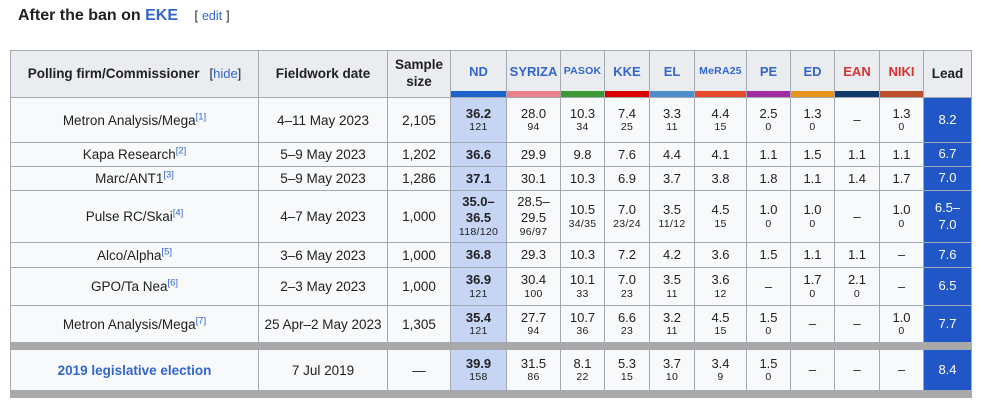 This screenshot has width=985, height=406. What do you see at coordinates (212, 16) in the screenshot?
I see `edit-link: edit` at bounding box center [212, 16].